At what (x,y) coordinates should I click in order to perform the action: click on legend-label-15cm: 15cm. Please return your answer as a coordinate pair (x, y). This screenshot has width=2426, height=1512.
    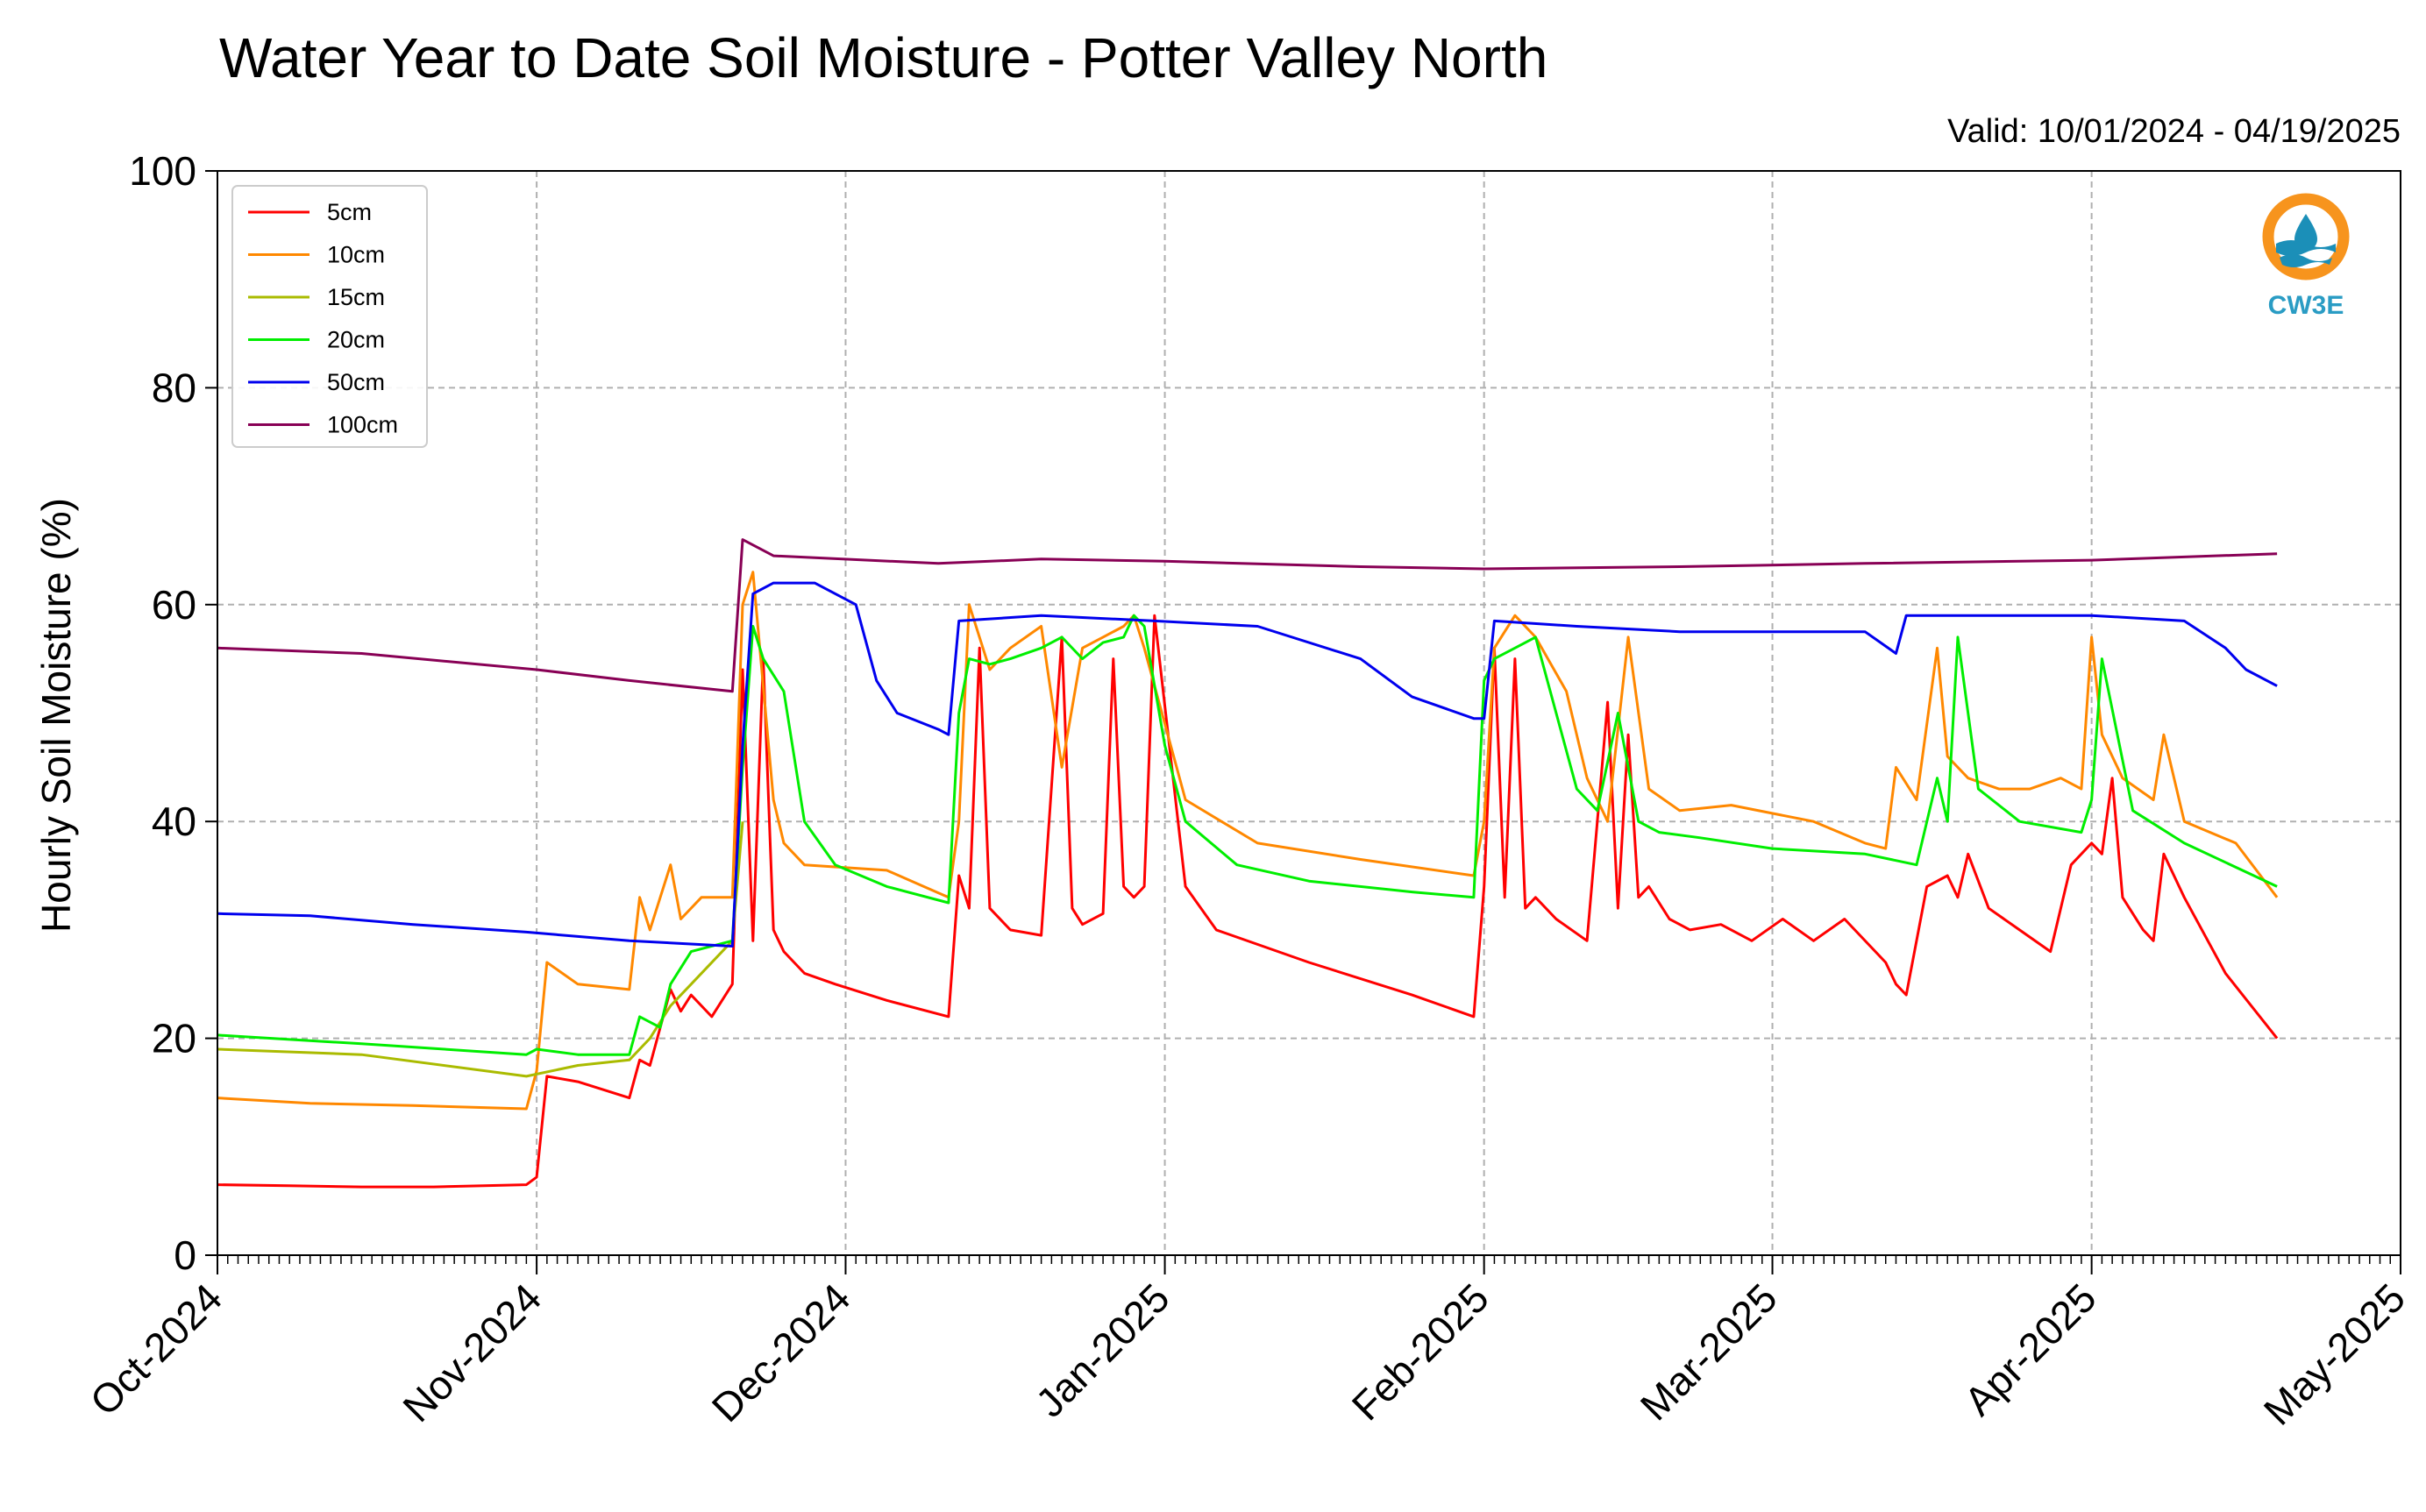
    Looking at the image, I should click on (356, 297).